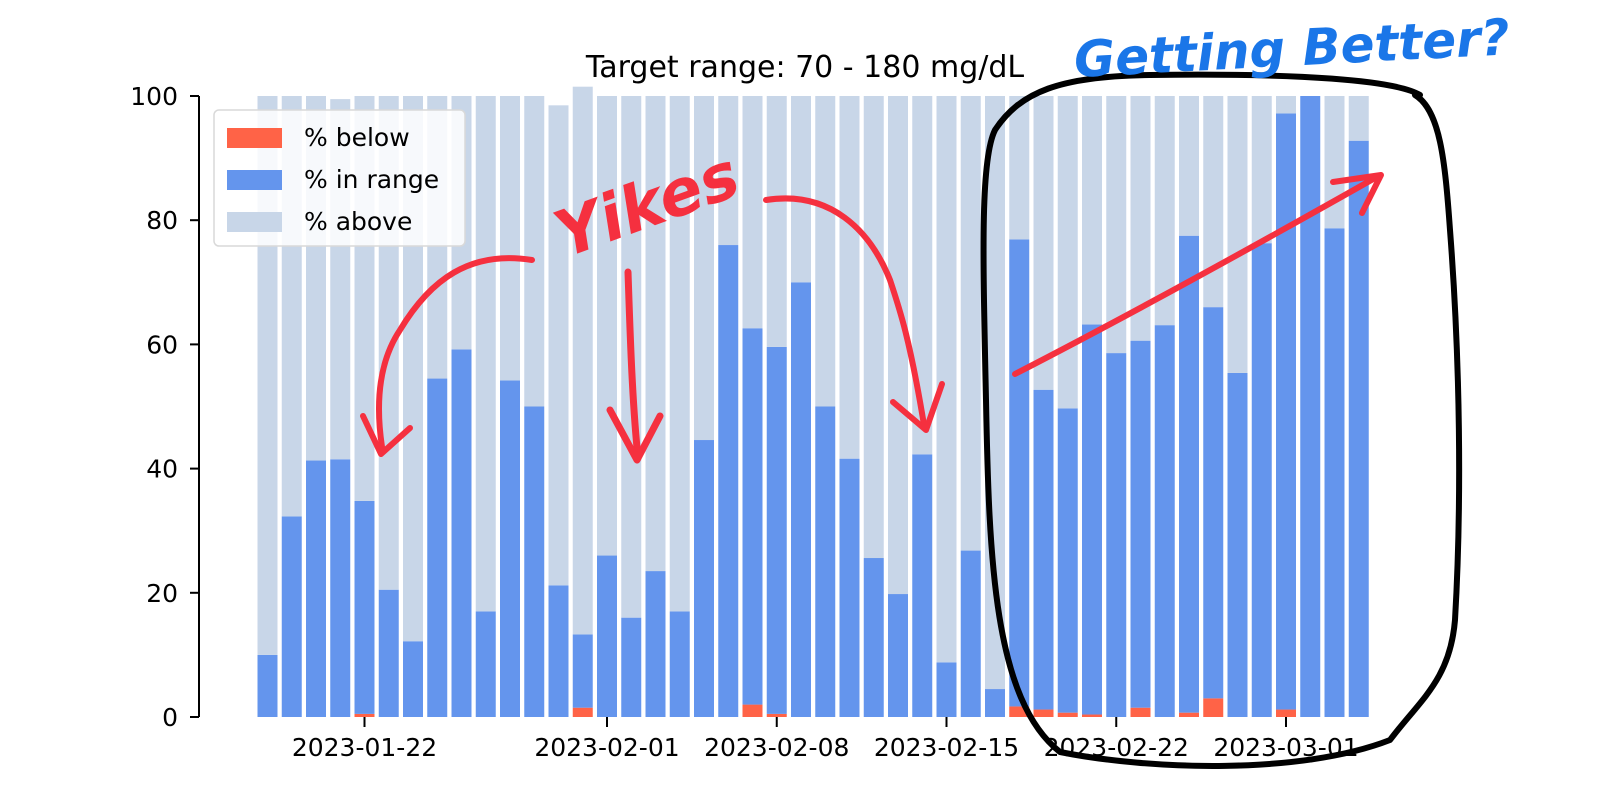 This screenshot has width=1600, height=800. What do you see at coordinates (386, 435) in the screenshot?
I see `arrowhead-left-icon` at bounding box center [386, 435].